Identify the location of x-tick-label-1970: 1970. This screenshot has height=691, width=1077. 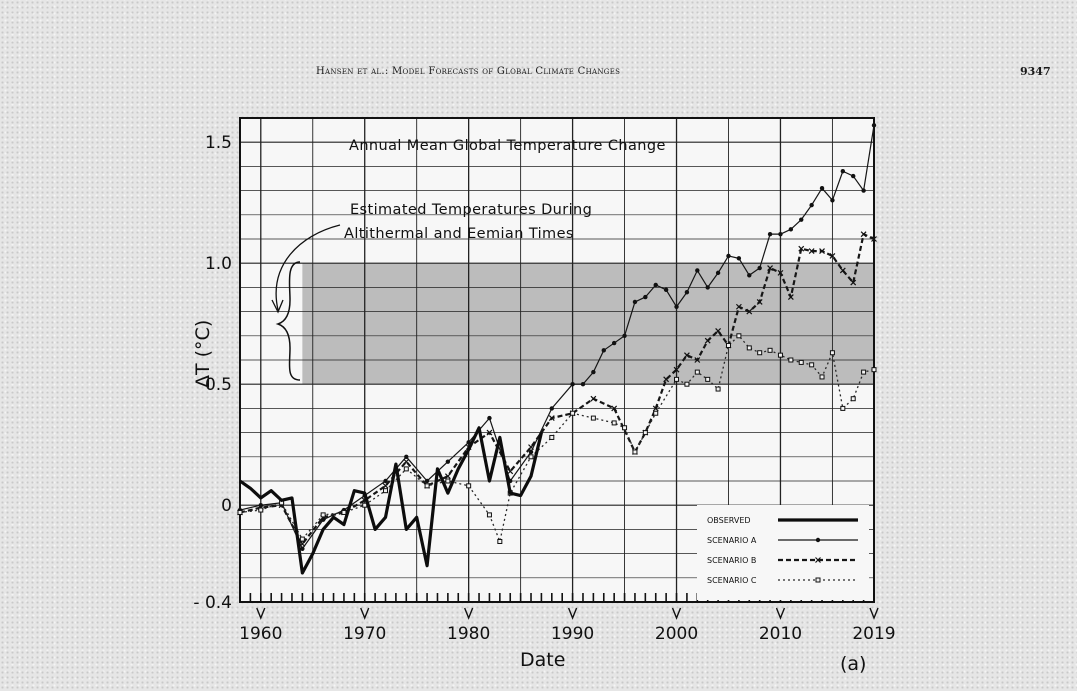
(364, 634).